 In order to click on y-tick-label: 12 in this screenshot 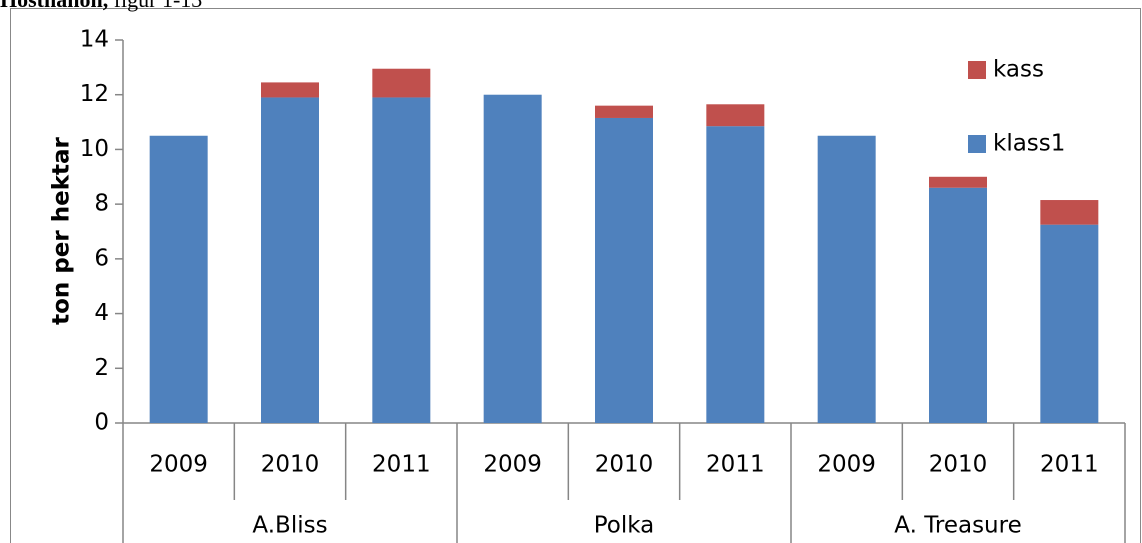, I will do `click(94, 94)`.